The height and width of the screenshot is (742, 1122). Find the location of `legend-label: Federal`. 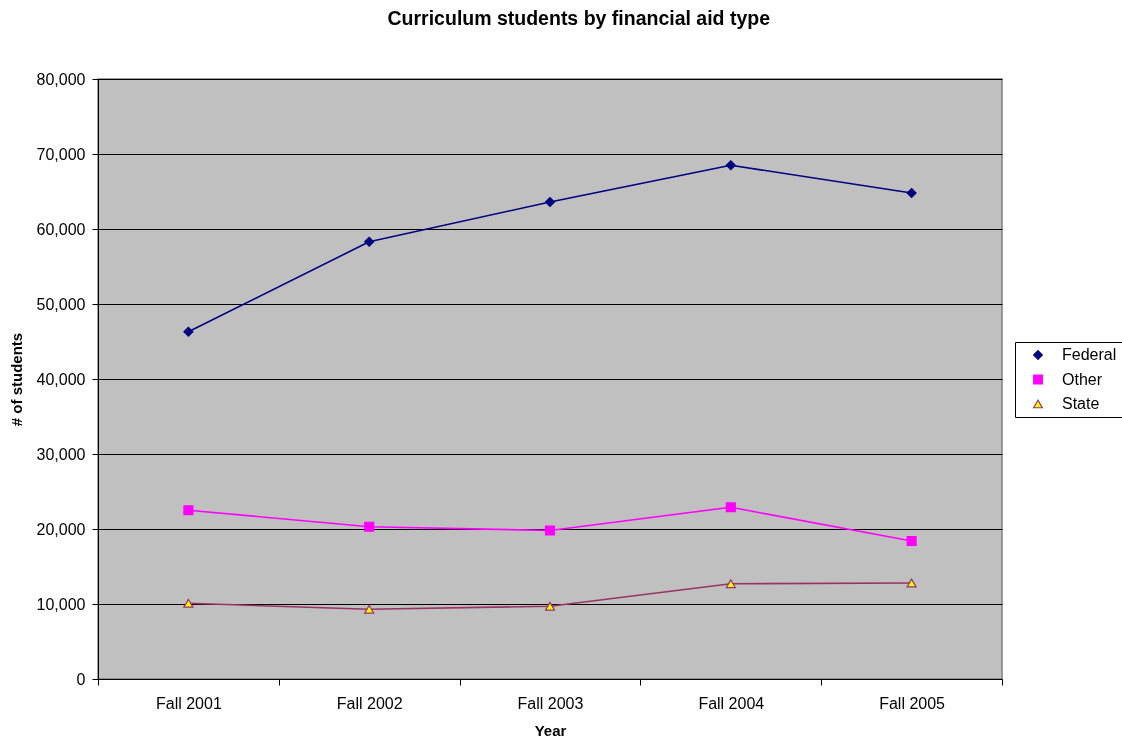

legend-label: Federal is located at coordinates (1089, 354).